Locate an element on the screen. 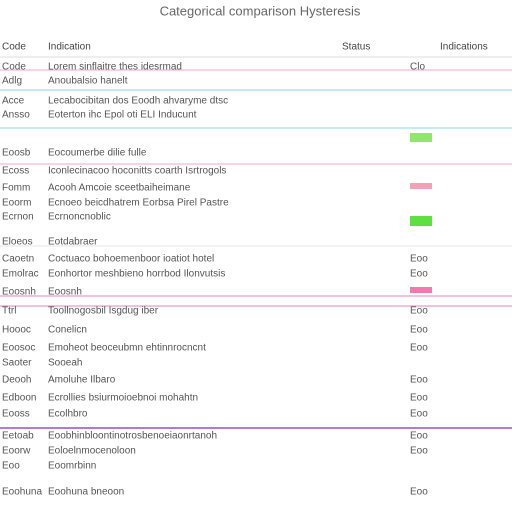  row-text: Eocoumerbe dilie fulle is located at coordinates (97, 153).